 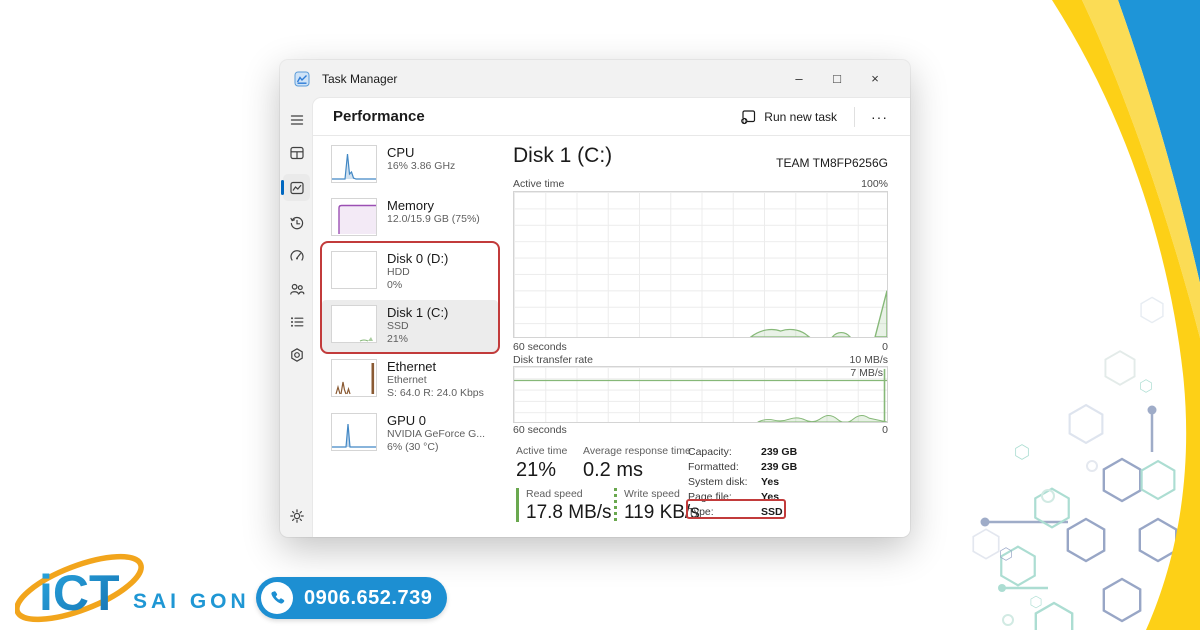 What do you see at coordinates (517, 505) in the screenshot?
I see `read-speed-legend-bar` at bounding box center [517, 505].